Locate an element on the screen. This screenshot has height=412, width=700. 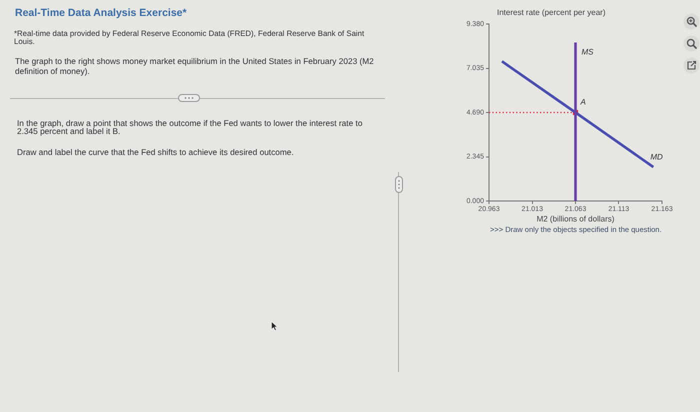
text: Real-Time Data Analysis Exercise* is located at coordinates (101, 13).